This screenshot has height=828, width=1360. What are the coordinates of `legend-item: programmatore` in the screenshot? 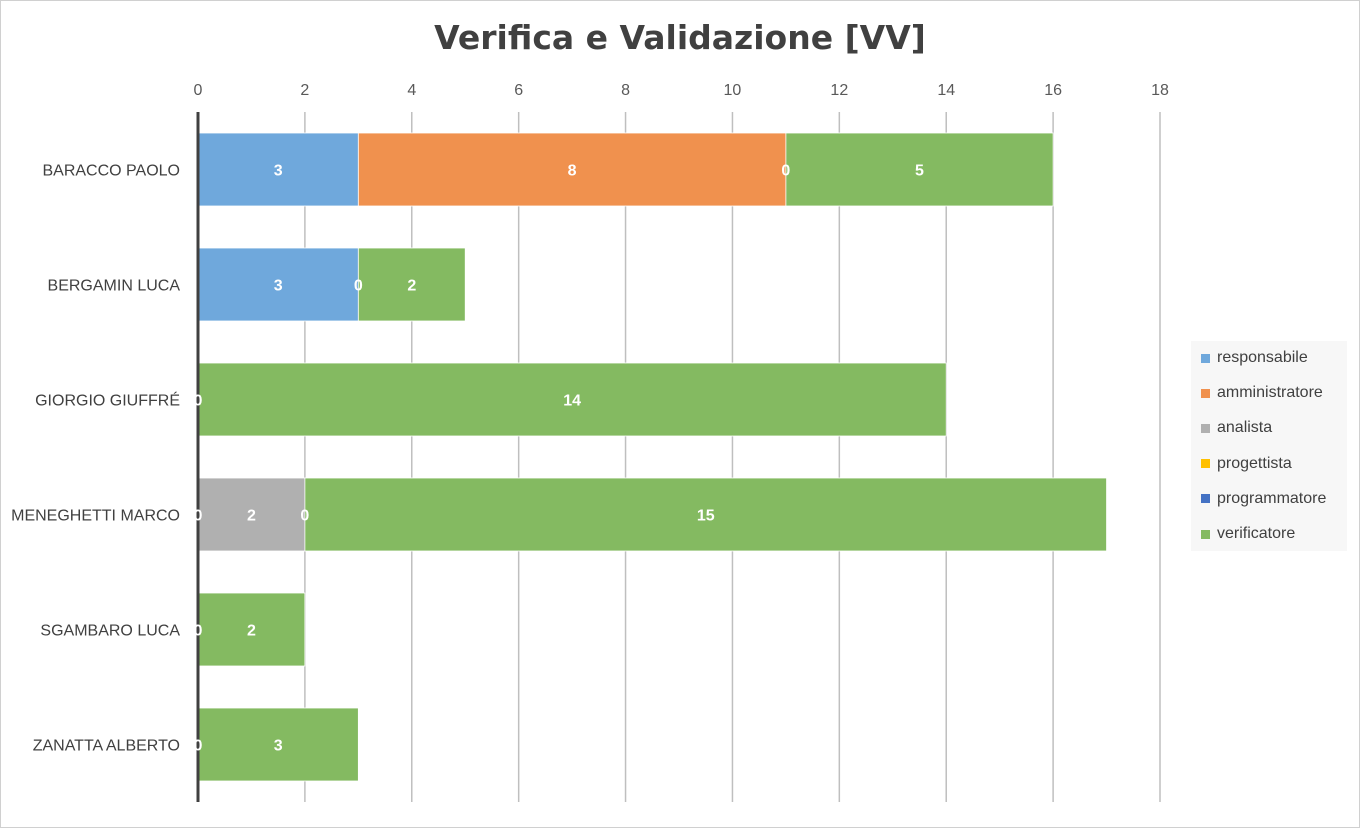 It's located at (1263, 499).